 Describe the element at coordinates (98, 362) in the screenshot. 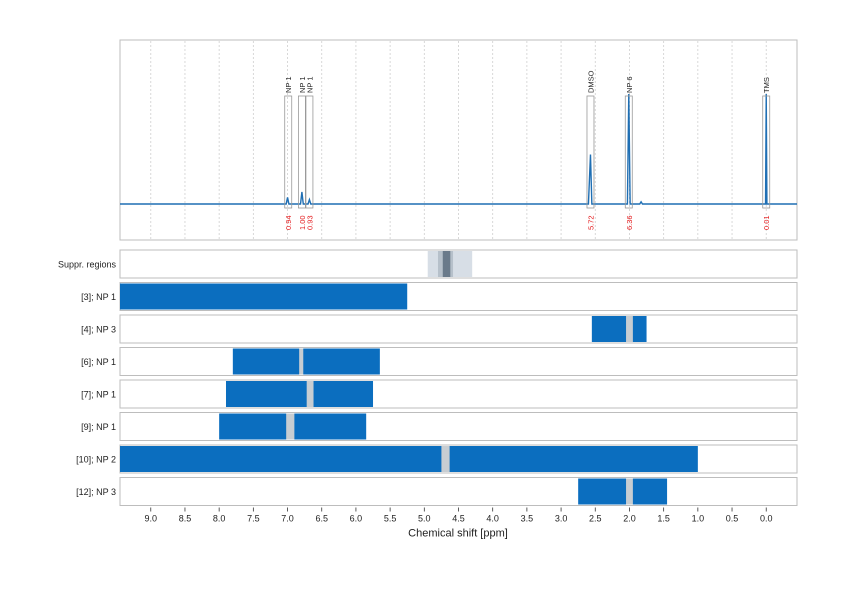

I see `region-row-label: [6]; NP 1` at that location.